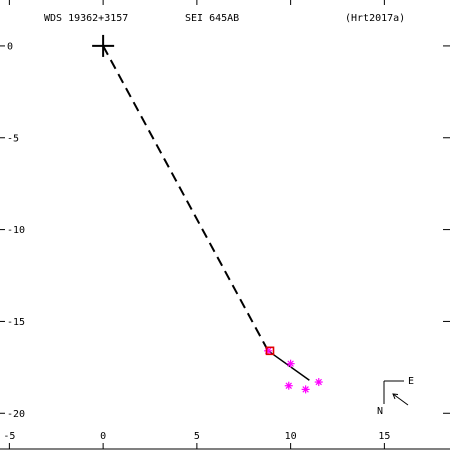  What do you see at coordinates (86, 18) in the screenshot?
I see `wds-id-label: WDS 19362+3157` at bounding box center [86, 18].